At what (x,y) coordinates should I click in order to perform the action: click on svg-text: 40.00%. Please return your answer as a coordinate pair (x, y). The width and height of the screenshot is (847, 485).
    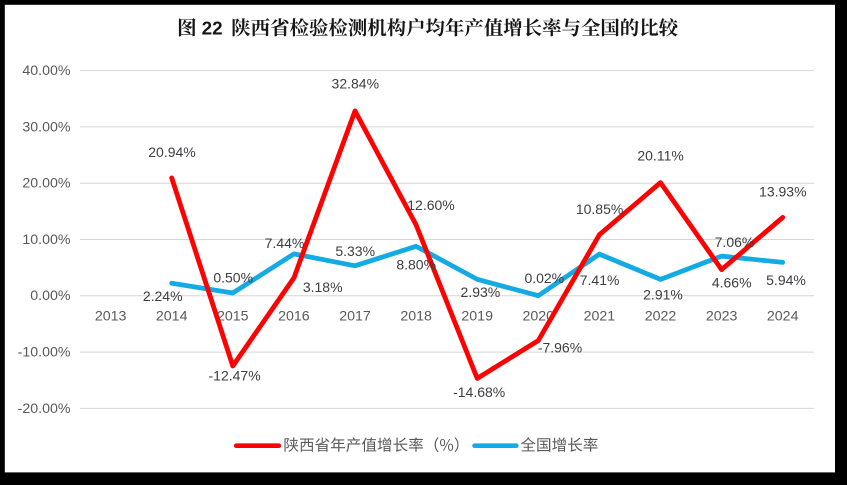
    Looking at the image, I should click on (46, 71).